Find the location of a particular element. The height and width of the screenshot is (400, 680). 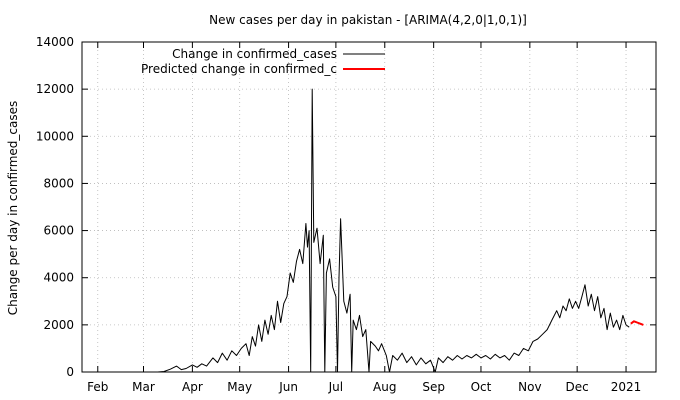

x-tick-label: Dec is located at coordinates (577, 387).